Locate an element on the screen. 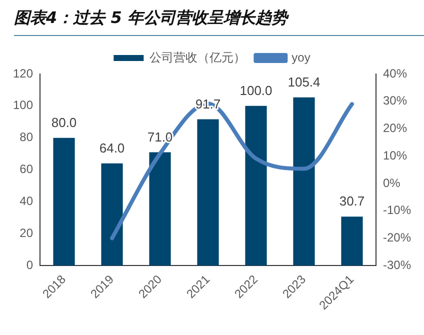  y-tick-label: 120 is located at coordinates (23, 73).